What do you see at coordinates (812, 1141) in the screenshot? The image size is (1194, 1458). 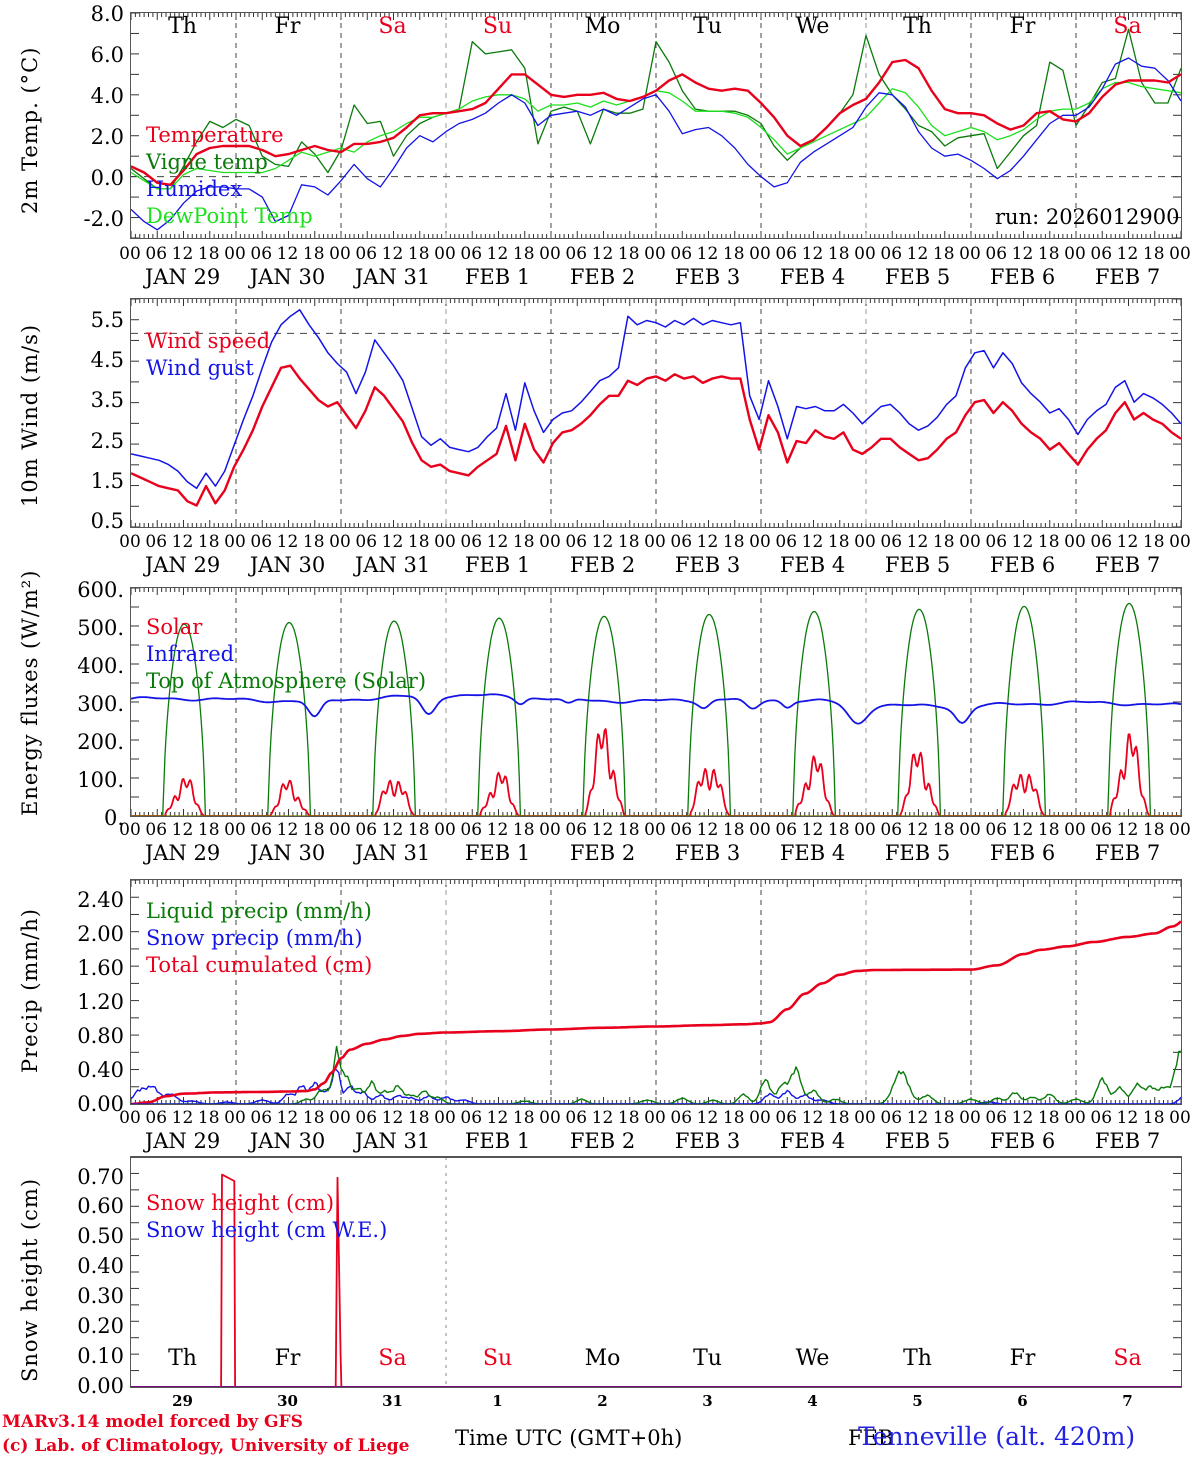 I see `date-tick-label: FEB 4` at bounding box center [812, 1141].